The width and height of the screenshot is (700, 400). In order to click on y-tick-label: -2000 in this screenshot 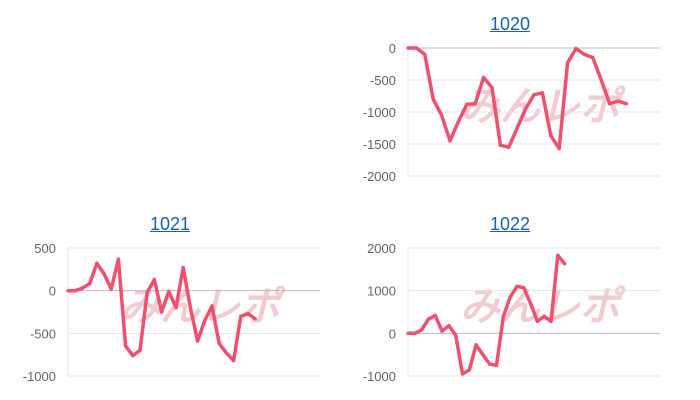, I will do `click(379, 176)`.